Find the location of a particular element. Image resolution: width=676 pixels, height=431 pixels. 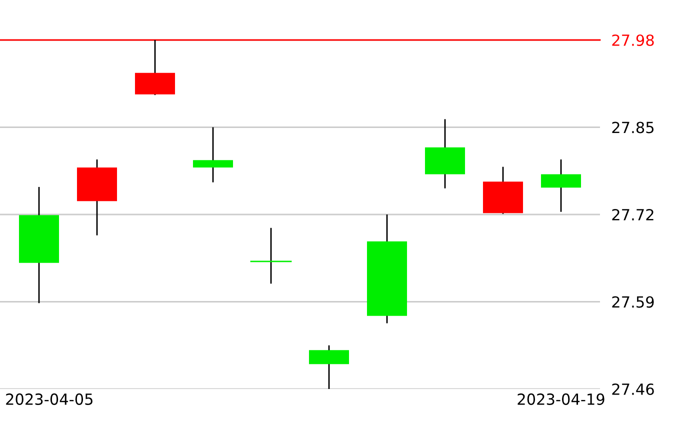

x-tick-label: 2023-04-05 is located at coordinates (49, 399).